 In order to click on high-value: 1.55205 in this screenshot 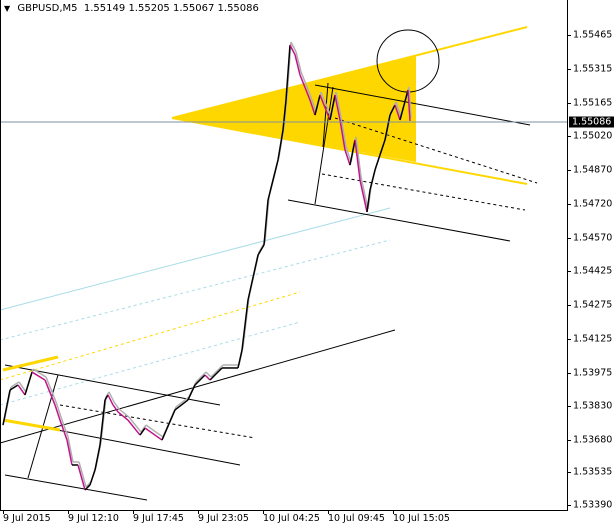, I will do `click(149, 8)`.